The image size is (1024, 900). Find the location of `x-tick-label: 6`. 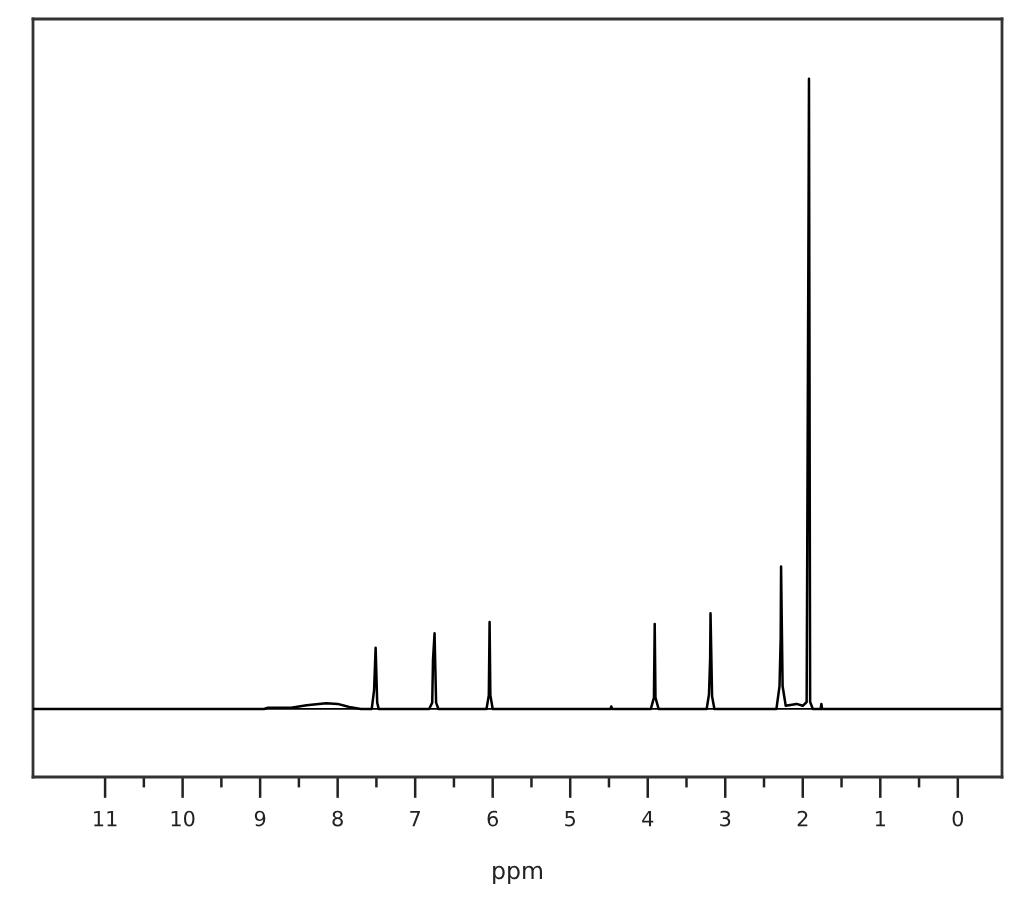

x-tick-label: 6 is located at coordinates (493, 818).